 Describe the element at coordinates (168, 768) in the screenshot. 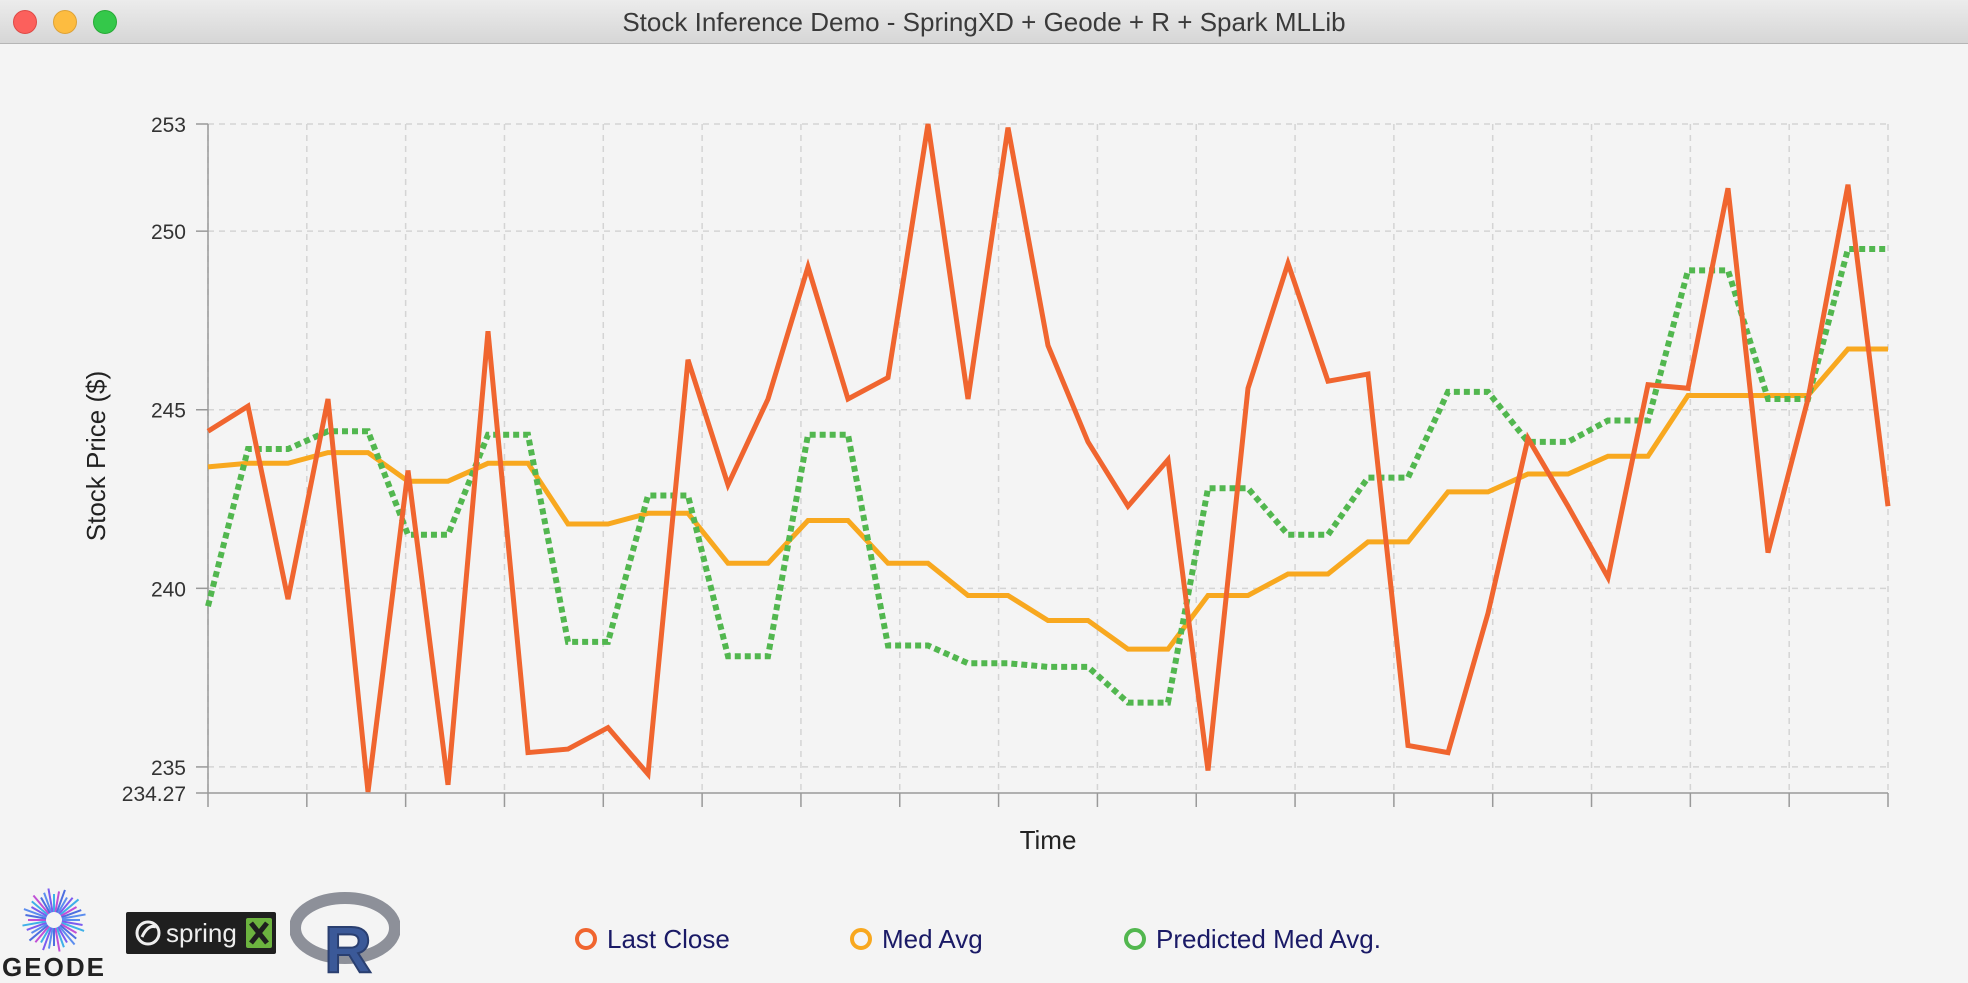

I see `y-tick-label: 235` at that location.